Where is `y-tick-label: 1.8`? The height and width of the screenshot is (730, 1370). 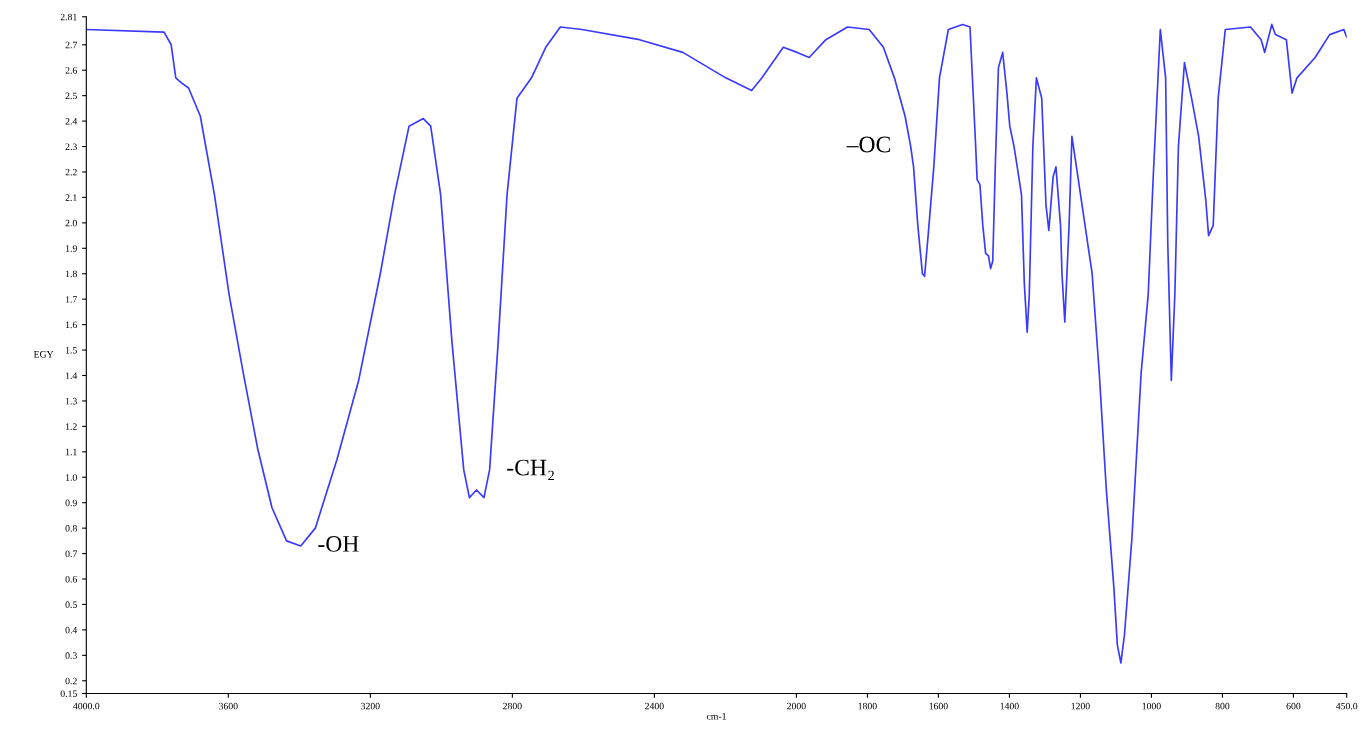
y-tick-label: 1.8 is located at coordinates (71, 274).